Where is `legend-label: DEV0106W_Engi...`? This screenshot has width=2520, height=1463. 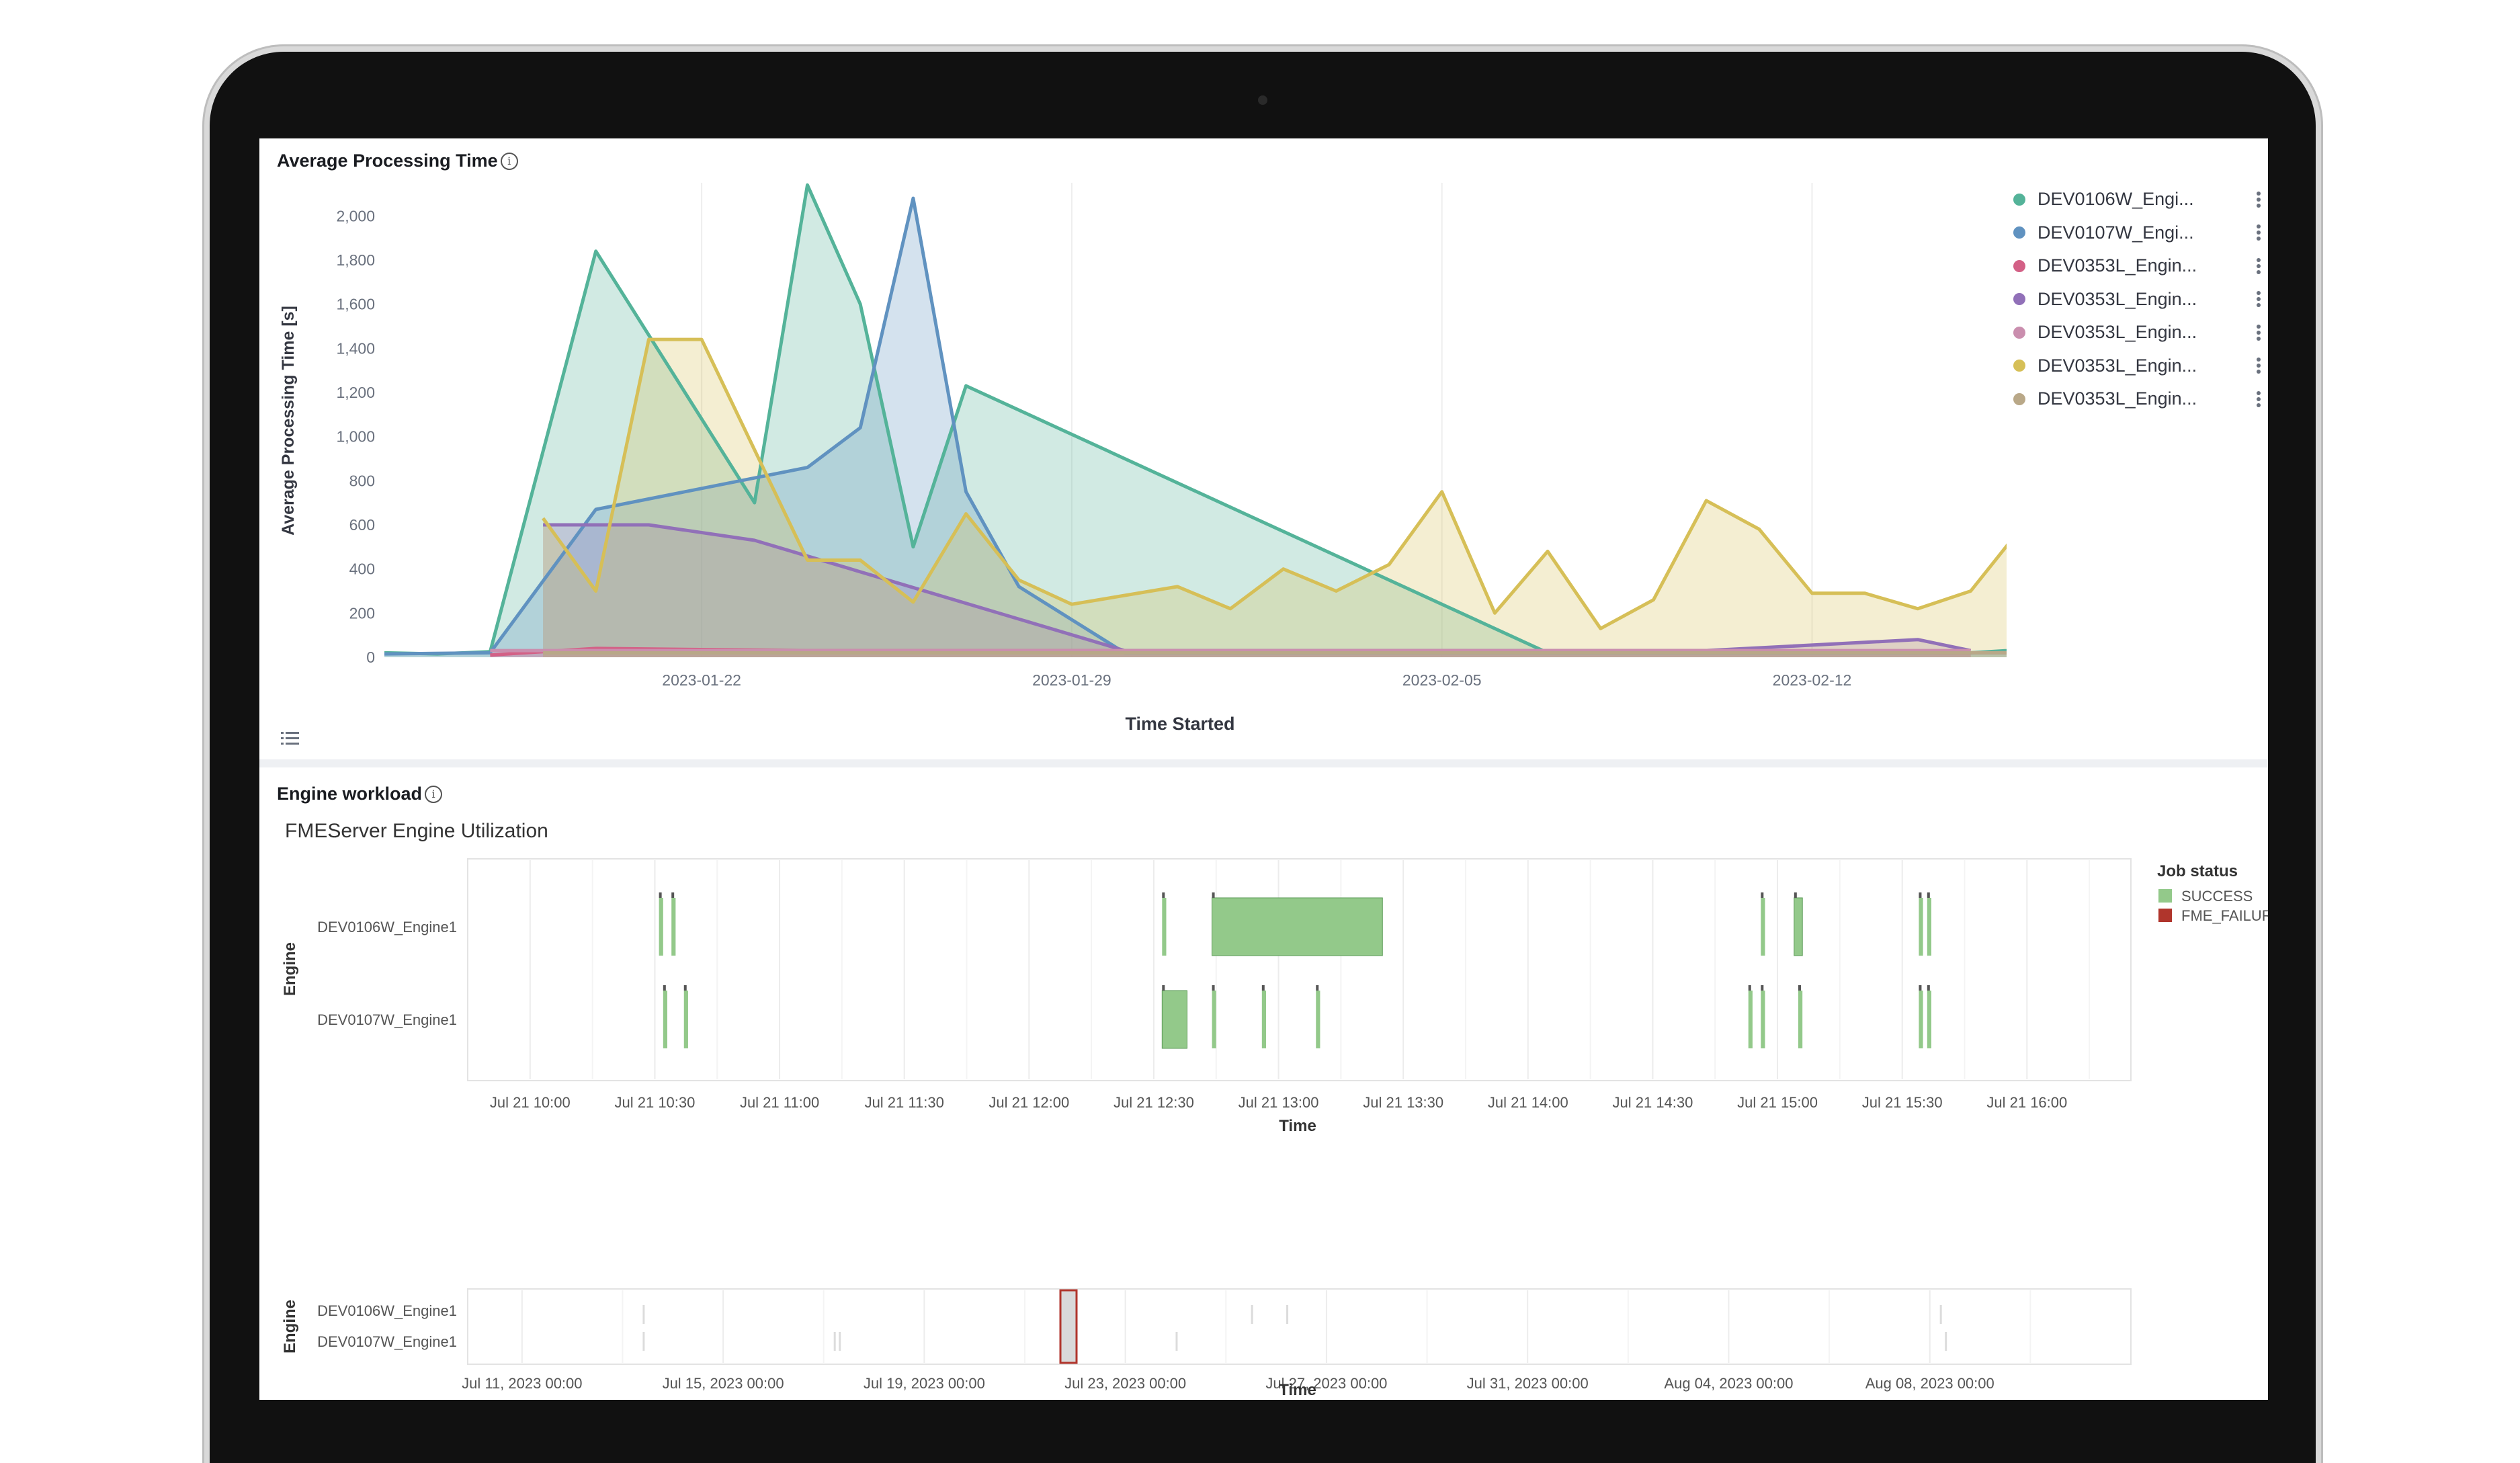
legend-label: DEV0106W_Engi... is located at coordinates (2116, 199).